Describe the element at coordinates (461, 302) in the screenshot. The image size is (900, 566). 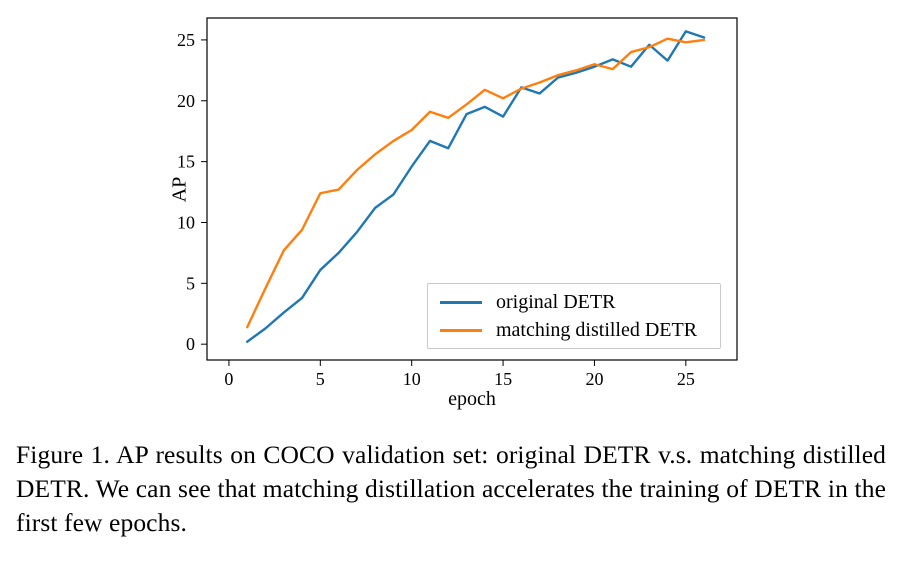
I see `legend-line-original-detr-icon` at that location.